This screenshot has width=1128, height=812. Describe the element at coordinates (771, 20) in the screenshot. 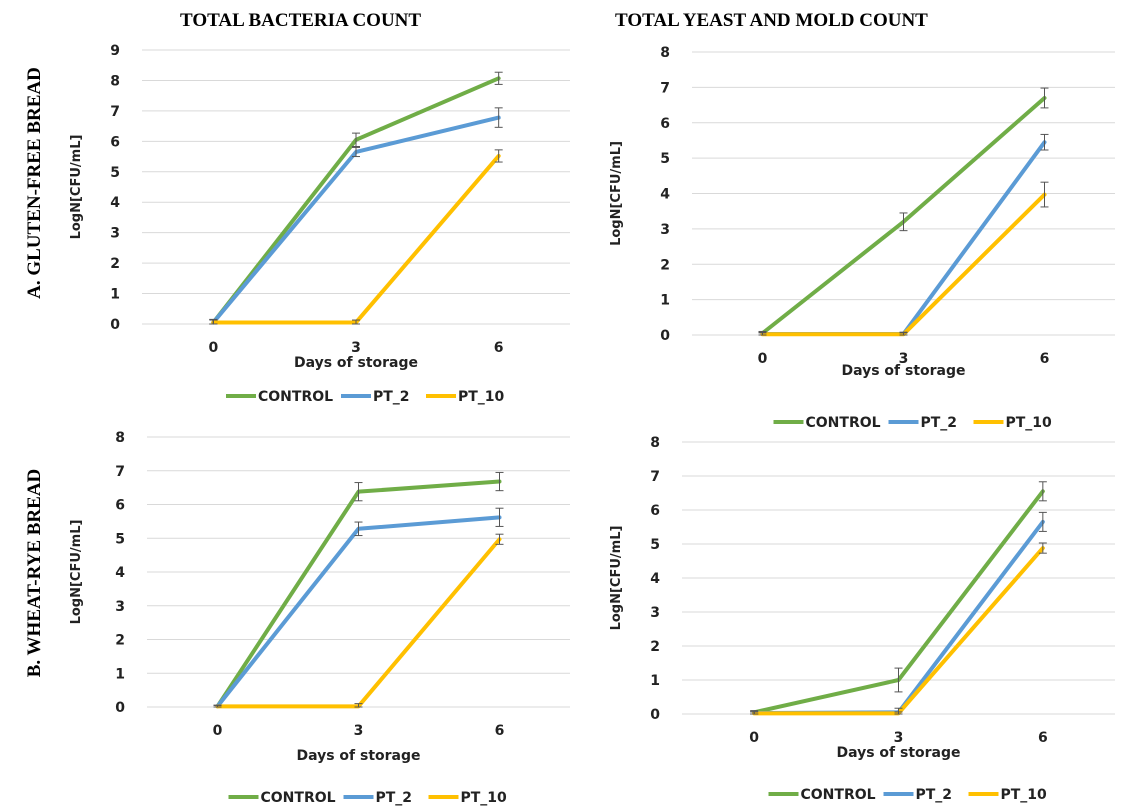

I see `column-title-yeast-mold: TOTAL YEAST AND MOLD COUNT` at that location.